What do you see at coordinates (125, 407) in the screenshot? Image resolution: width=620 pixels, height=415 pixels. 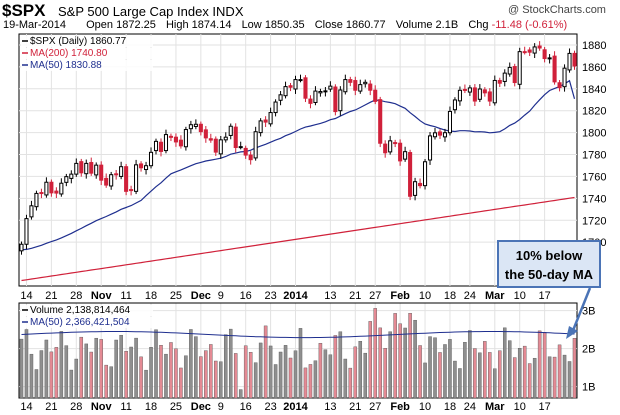 I see `x-tick-label-lower: 11` at bounding box center [125, 407].